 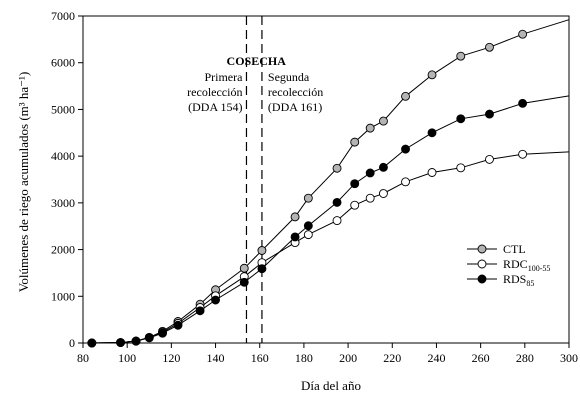 I want to click on legend-label-ctl: CTL, so click(x=514, y=249).